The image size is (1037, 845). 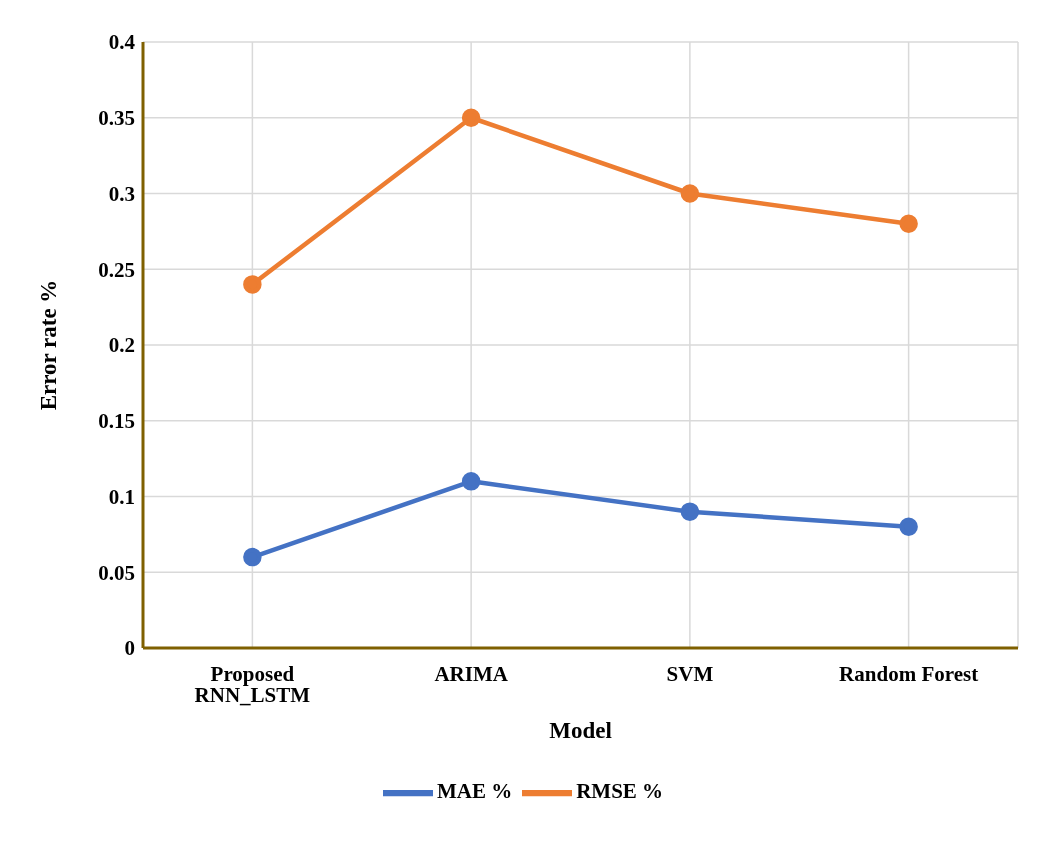 I want to click on y-tick-label: 0.2, so click(x=121, y=345).